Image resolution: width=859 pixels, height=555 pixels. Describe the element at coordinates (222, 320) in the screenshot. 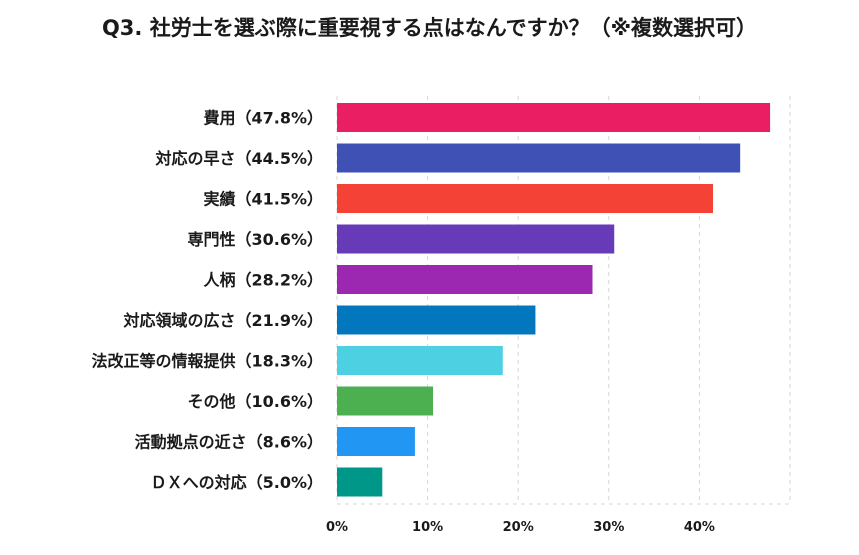

I see `category-label: 対応領域の広さ（21.9%）` at that location.